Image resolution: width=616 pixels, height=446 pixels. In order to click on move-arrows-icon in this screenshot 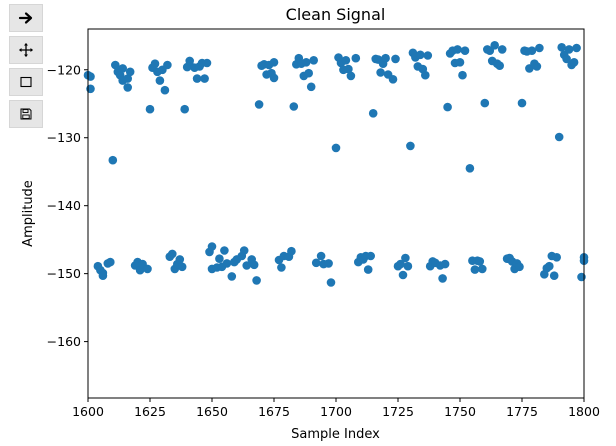, I will do `click(26, 50)`.